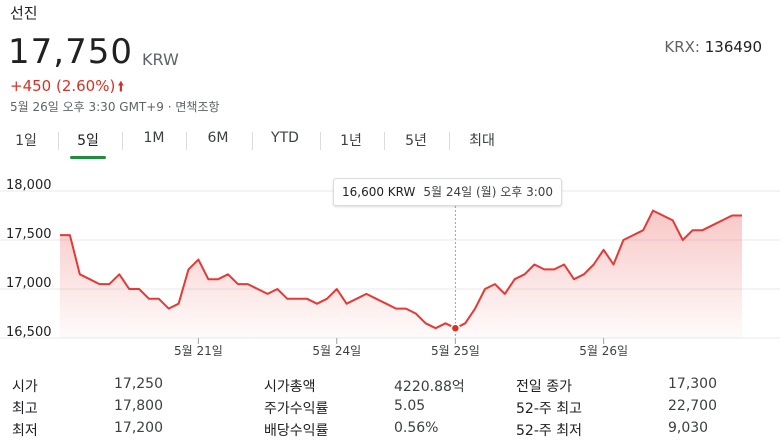 The width and height of the screenshot is (780, 440). I want to click on stat-label-52w-low: 52-주 최저, so click(549, 431).